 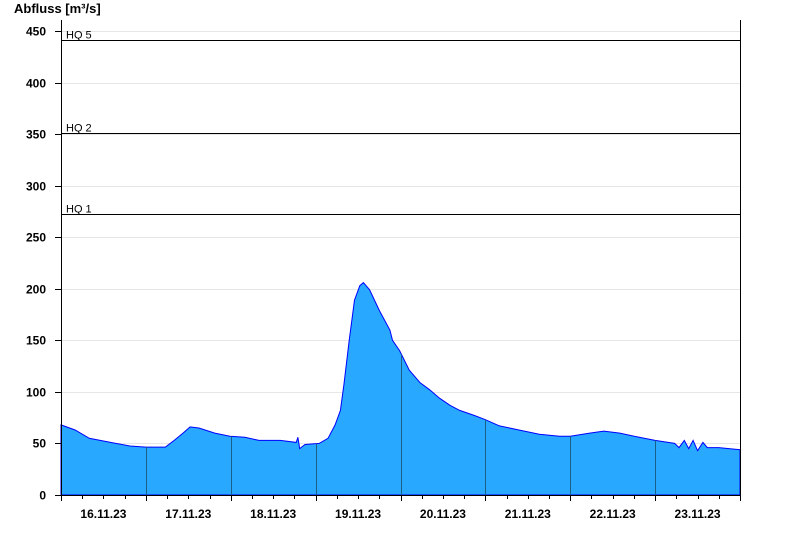 I want to click on y-tick-label: 250, so click(x=36, y=238).